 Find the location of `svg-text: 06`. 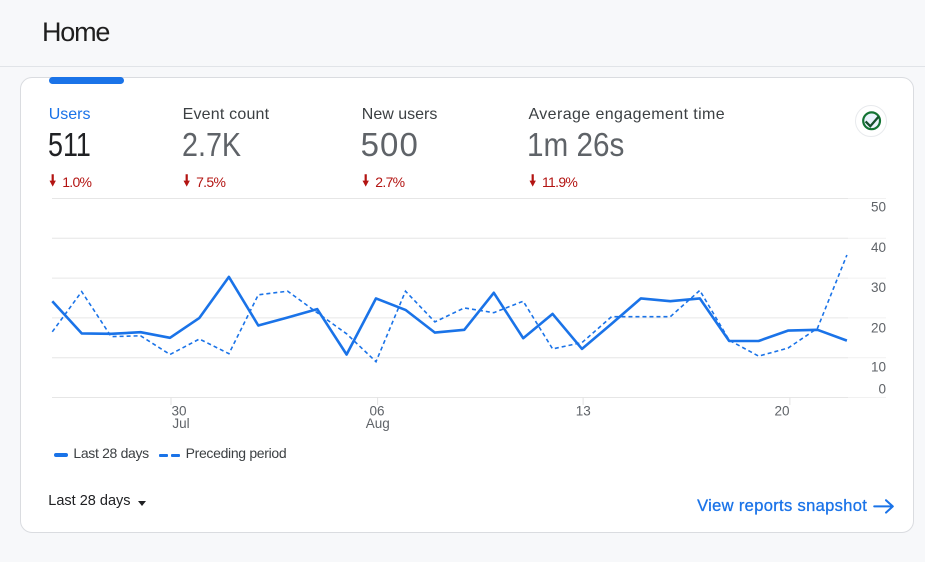

svg-text: 06 is located at coordinates (376, 411).